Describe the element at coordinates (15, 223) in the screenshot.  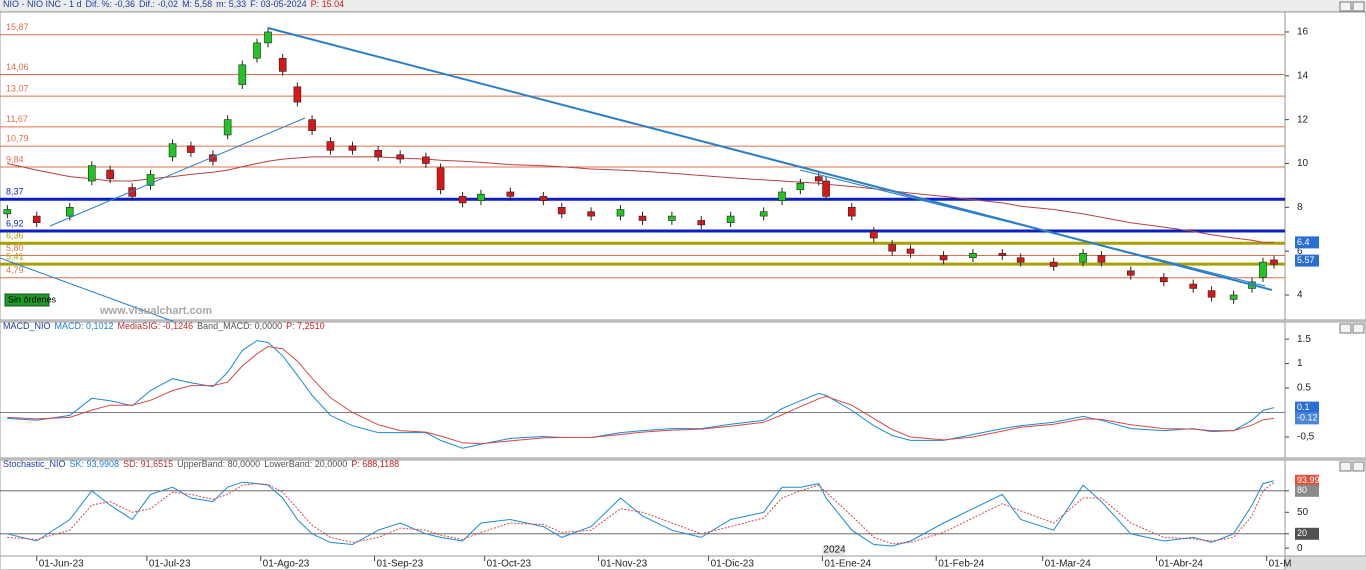
I see `level-label: 6,92` at that location.